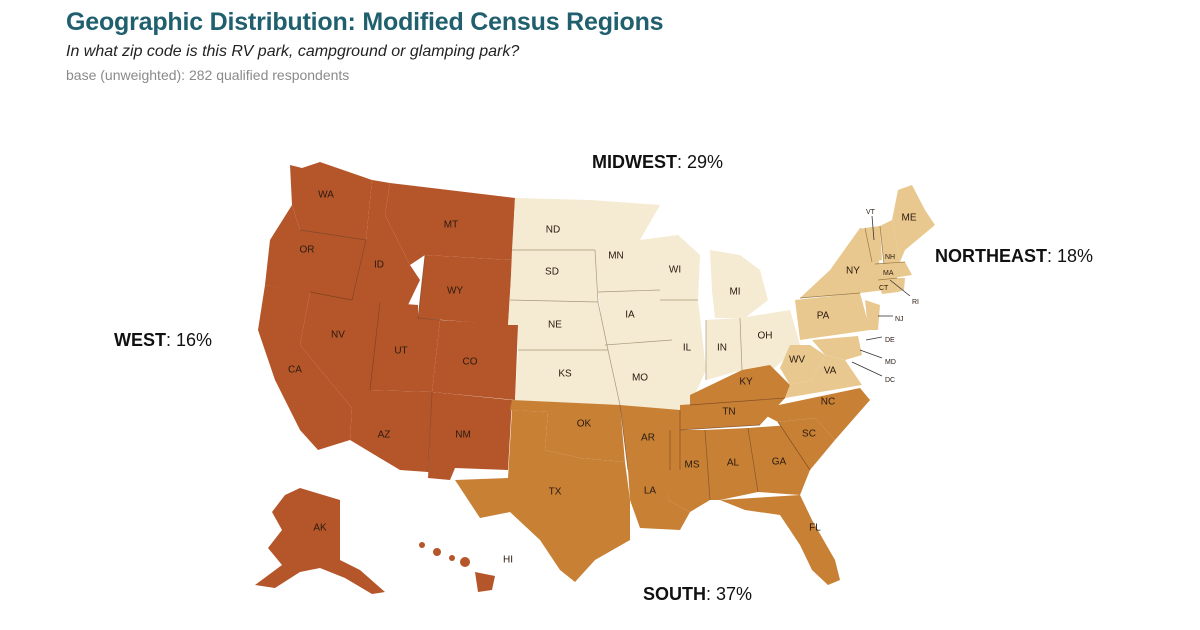 The height and width of the screenshot is (630, 1200). Describe the element at coordinates (542, 496) in the screenshot. I see `state-shape-tx` at that location.